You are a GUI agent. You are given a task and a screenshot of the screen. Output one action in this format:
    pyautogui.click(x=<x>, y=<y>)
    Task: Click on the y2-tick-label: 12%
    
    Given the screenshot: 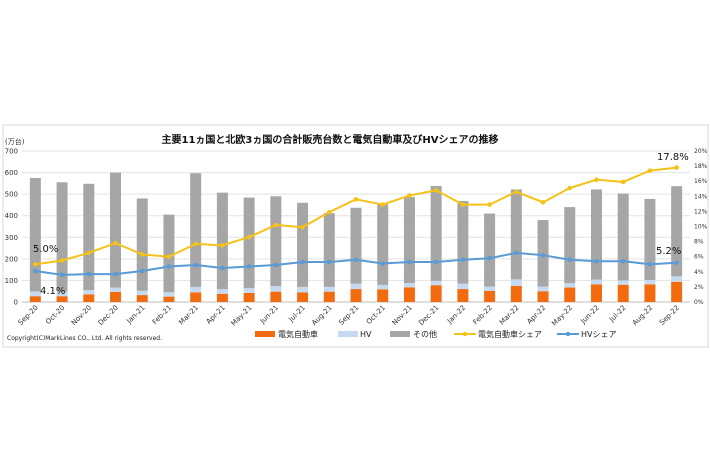 What is the action you would take?
    pyautogui.click(x=701, y=211)
    